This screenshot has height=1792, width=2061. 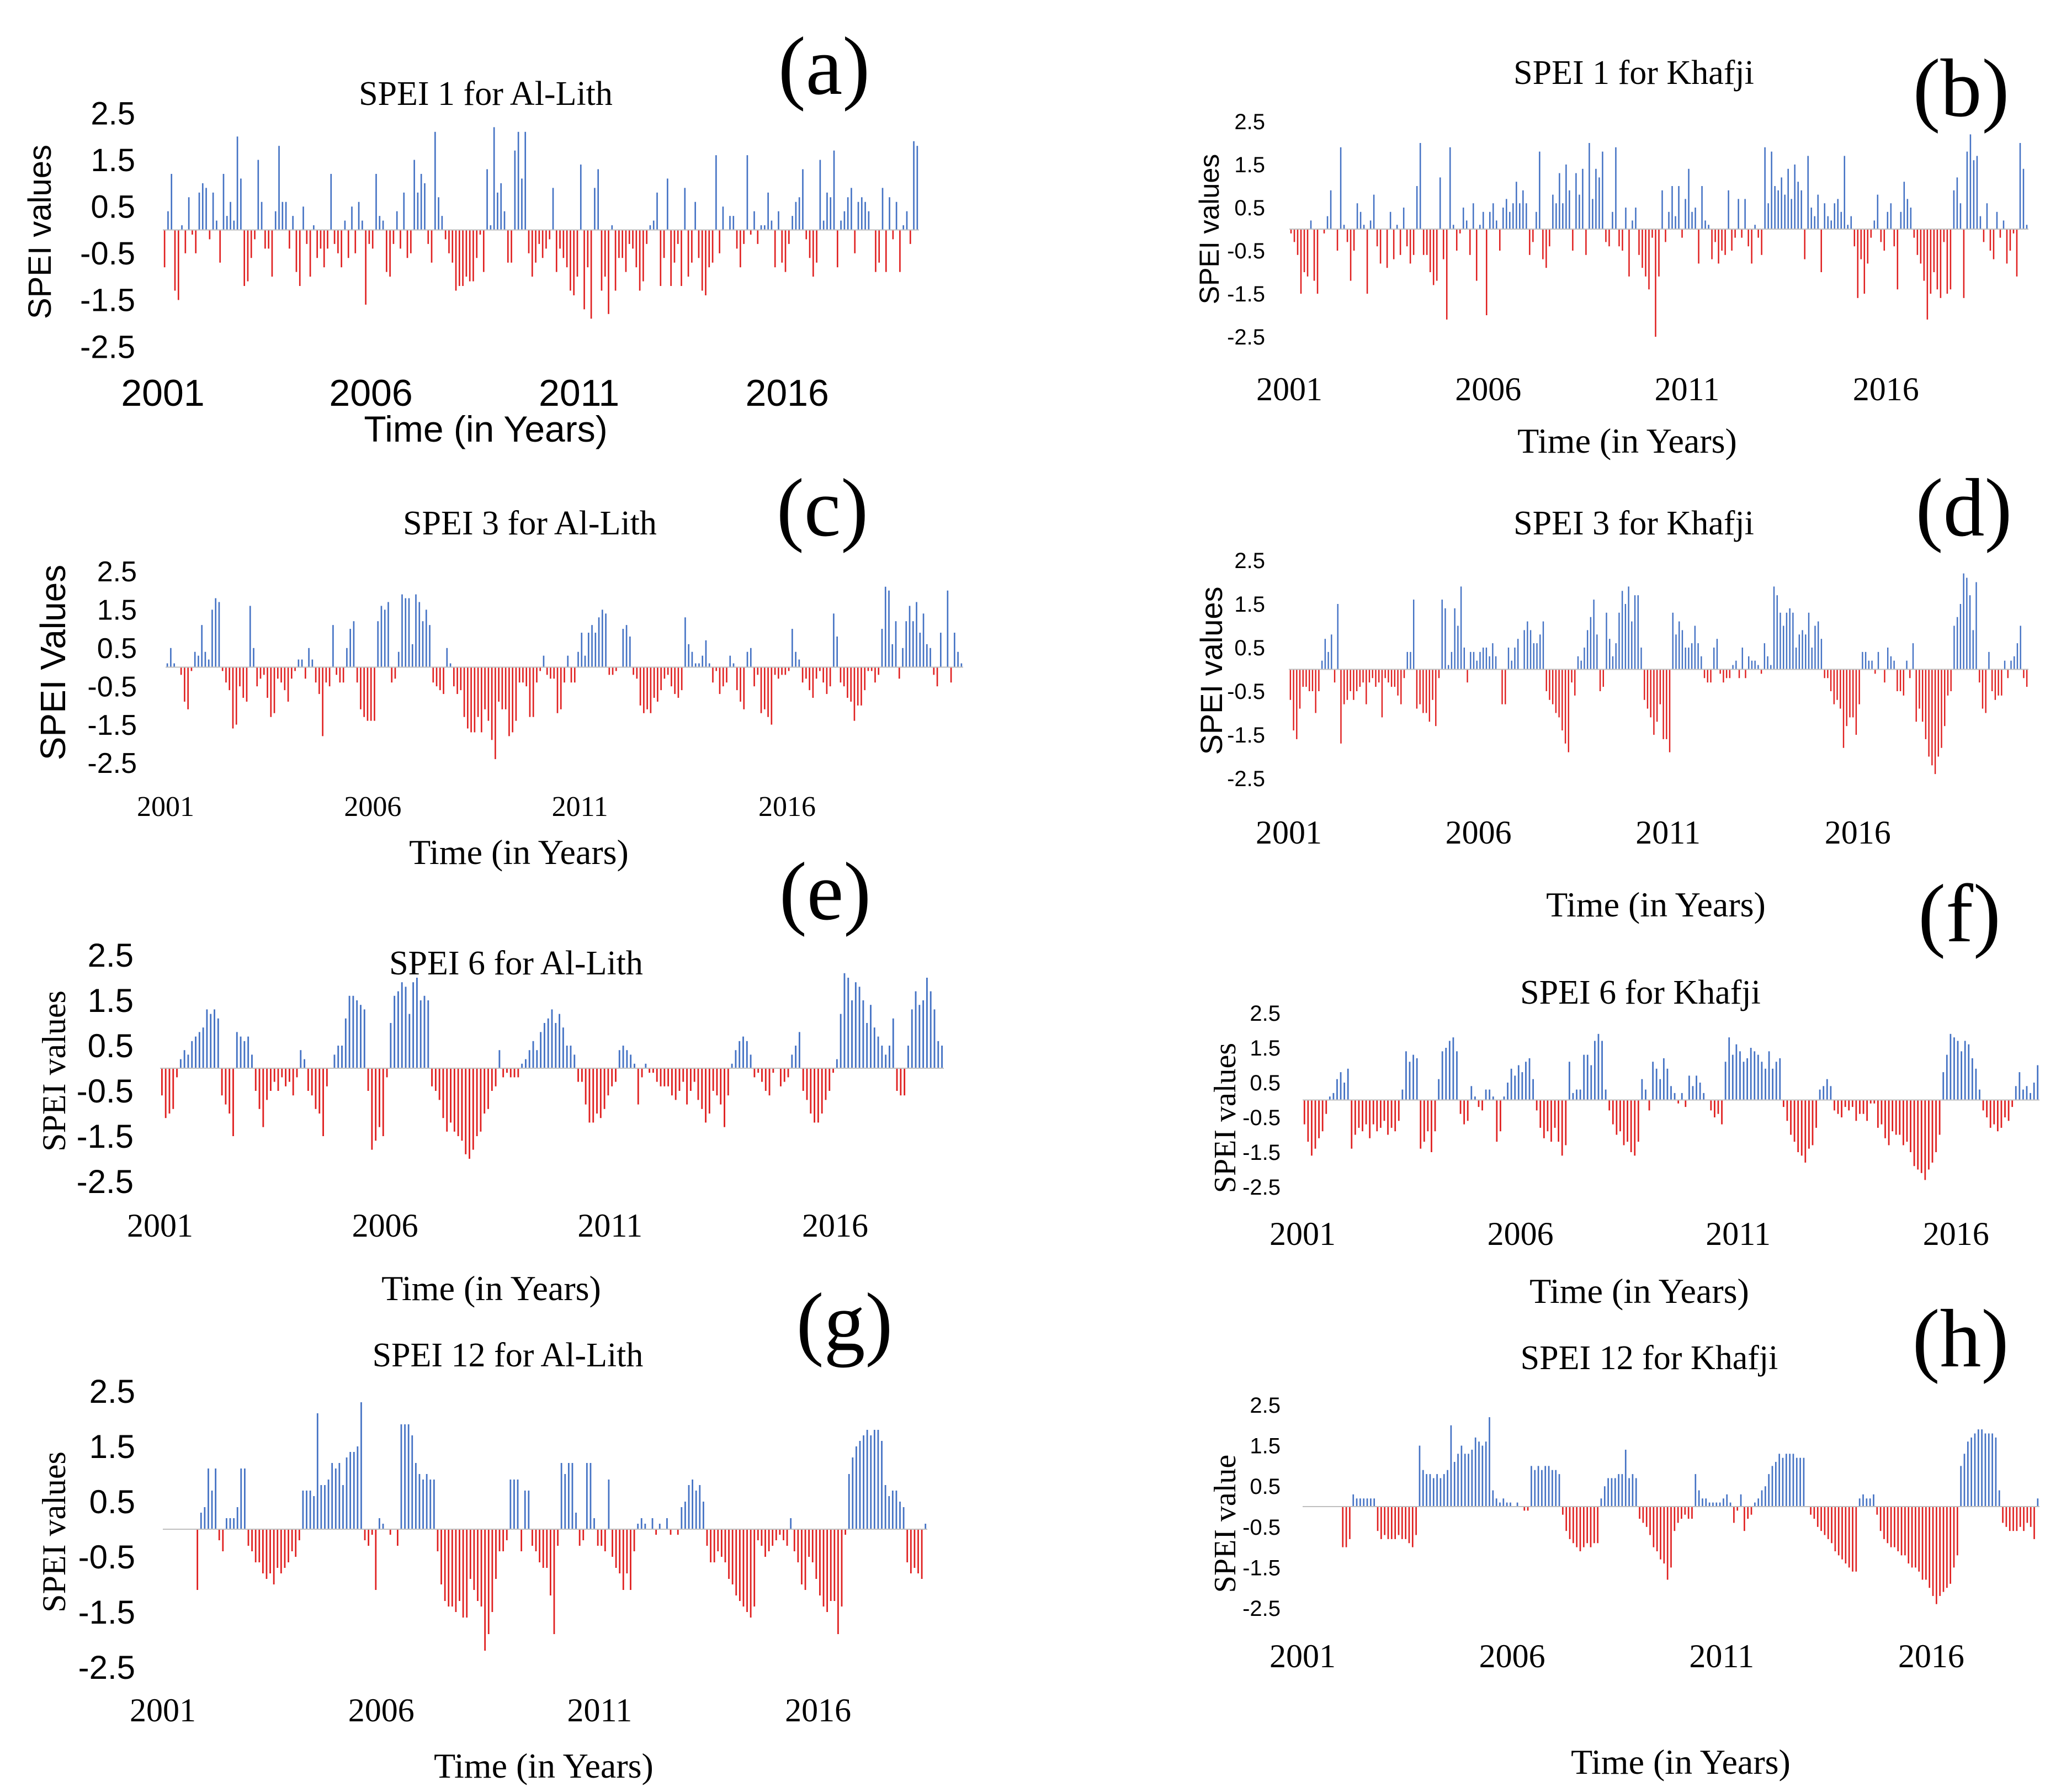 What do you see at coordinates (1225, 1524) in the screenshot?
I see `y-axis-title: SPEI value` at bounding box center [1225, 1524].